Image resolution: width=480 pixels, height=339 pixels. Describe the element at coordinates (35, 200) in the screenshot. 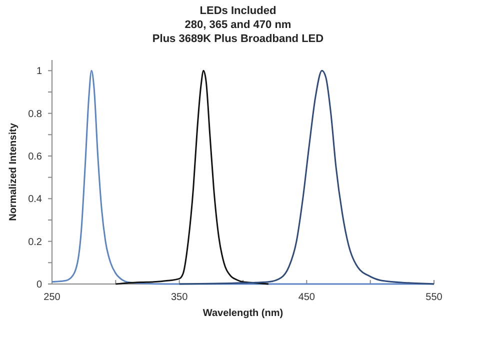

I see `y-tick-label: 0.4` at that location.